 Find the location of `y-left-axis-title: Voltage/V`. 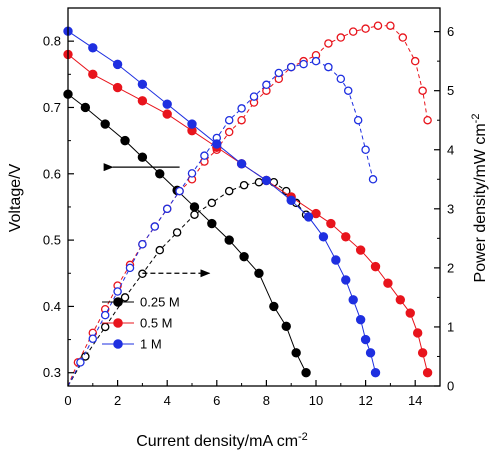

y-left-axis-title: Voltage/V is located at coordinates (15, 197).